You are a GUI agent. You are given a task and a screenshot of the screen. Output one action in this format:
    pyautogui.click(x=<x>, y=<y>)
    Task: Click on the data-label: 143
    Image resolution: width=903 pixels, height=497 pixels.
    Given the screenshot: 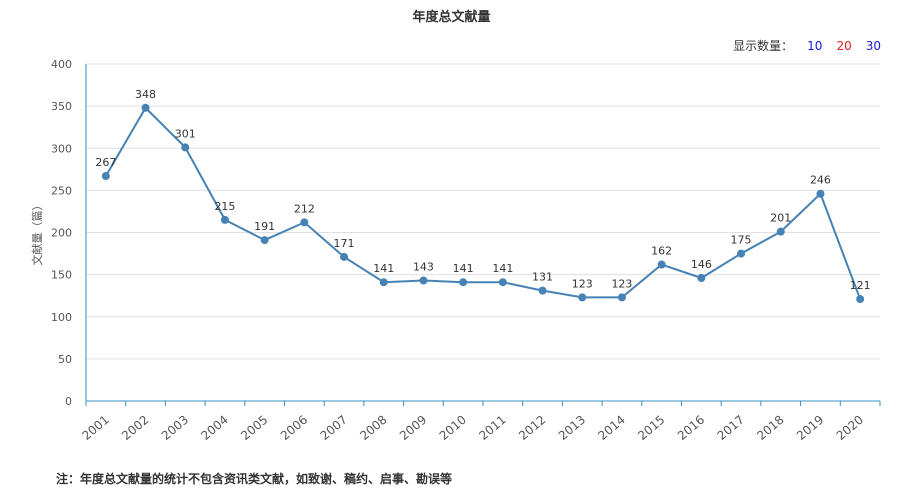 What is the action you would take?
    pyautogui.click(x=423, y=267)
    